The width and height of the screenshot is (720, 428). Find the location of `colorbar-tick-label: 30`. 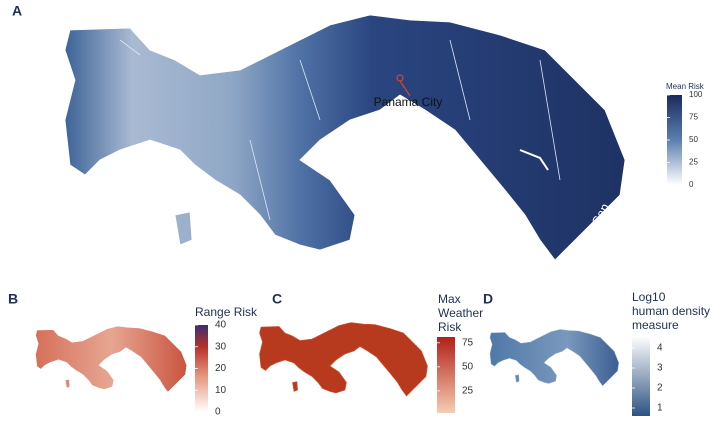

colorbar-tick-label: 30 is located at coordinates (221, 346).